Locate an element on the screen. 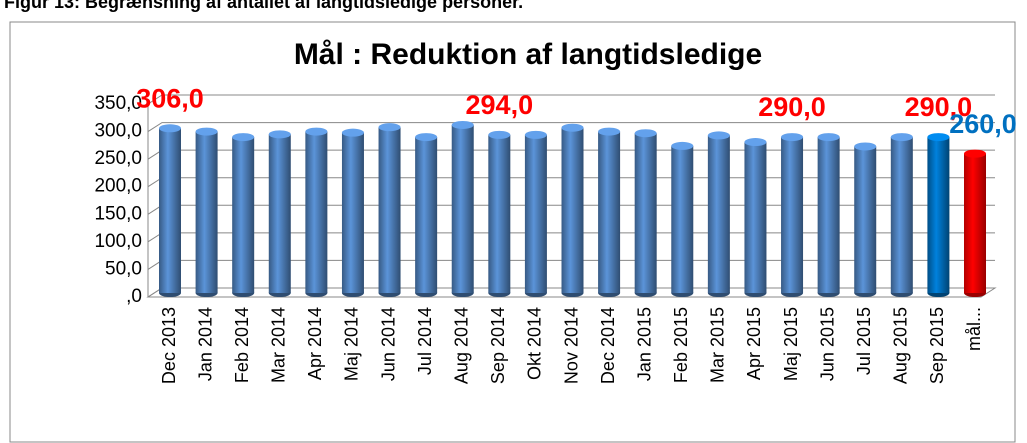  y-tick-label: 100,0 is located at coordinates (118, 241).